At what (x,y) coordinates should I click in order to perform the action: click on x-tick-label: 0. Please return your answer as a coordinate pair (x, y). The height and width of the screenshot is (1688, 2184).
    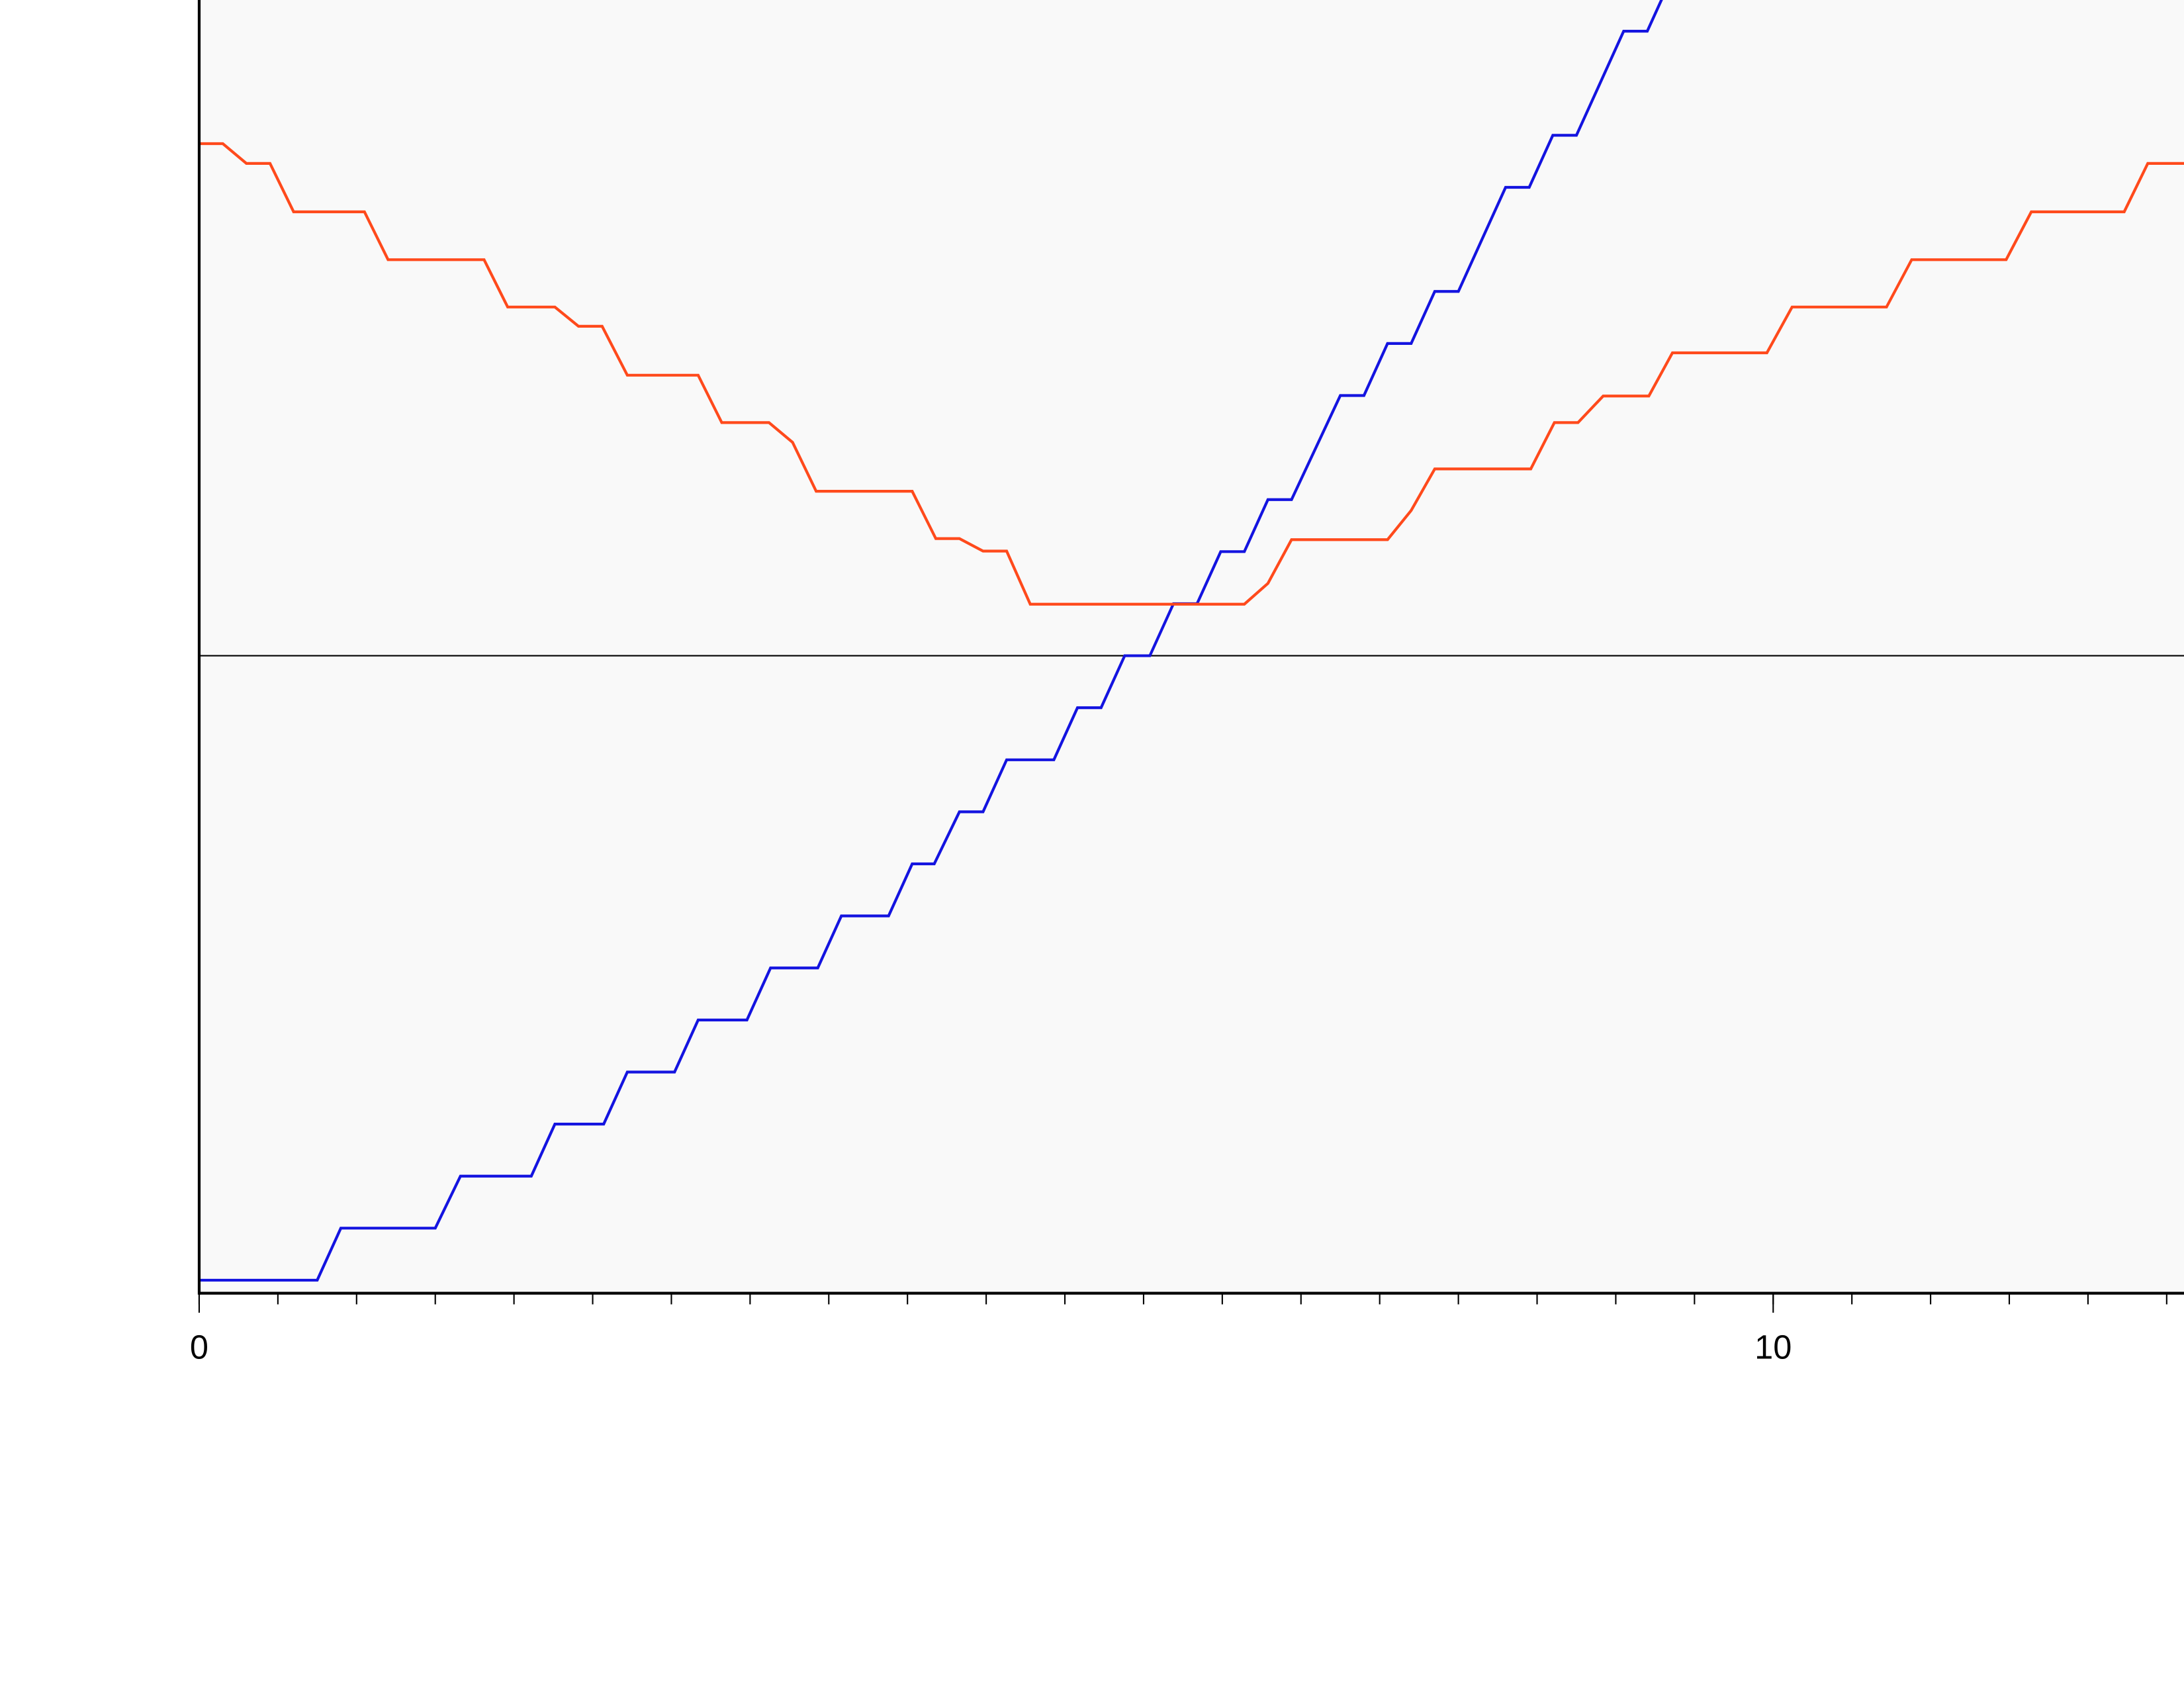
    Looking at the image, I should click on (199, 1347).